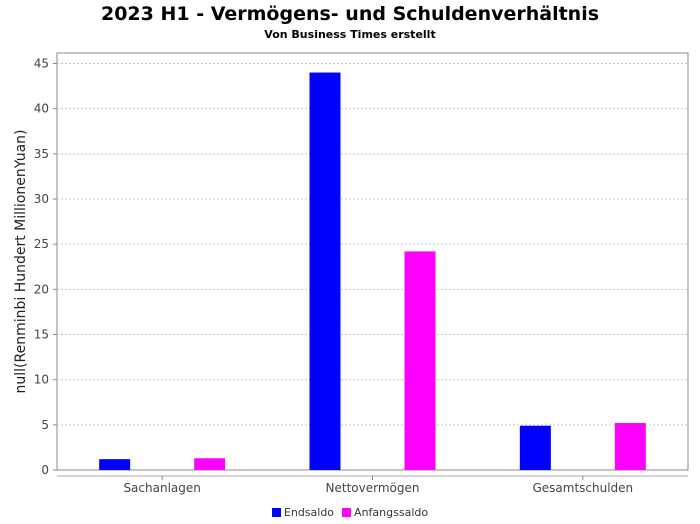 The height and width of the screenshot is (524, 700). I want to click on y-tick-label: 15, so click(41, 335).